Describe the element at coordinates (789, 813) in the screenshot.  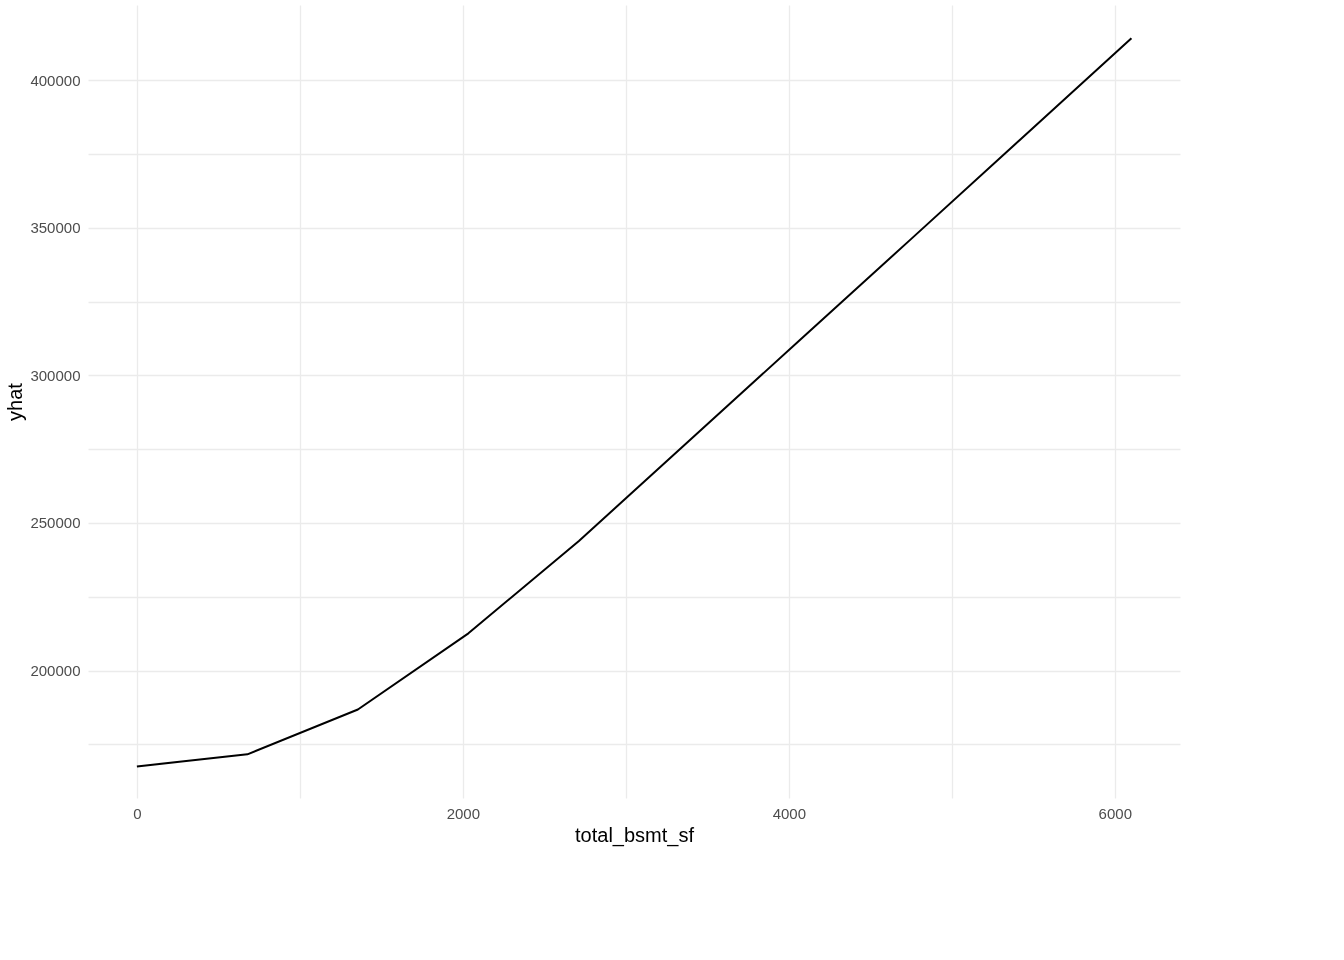
I see `x-tick-label: 4000` at that location.